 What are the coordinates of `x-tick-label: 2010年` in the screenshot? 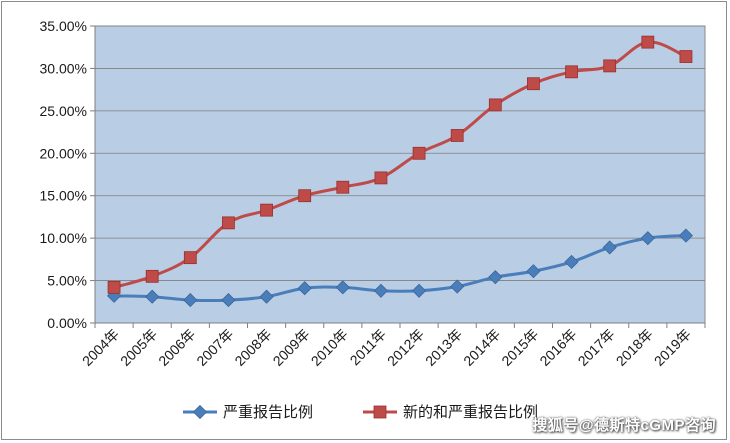 It's located at (329, 347).